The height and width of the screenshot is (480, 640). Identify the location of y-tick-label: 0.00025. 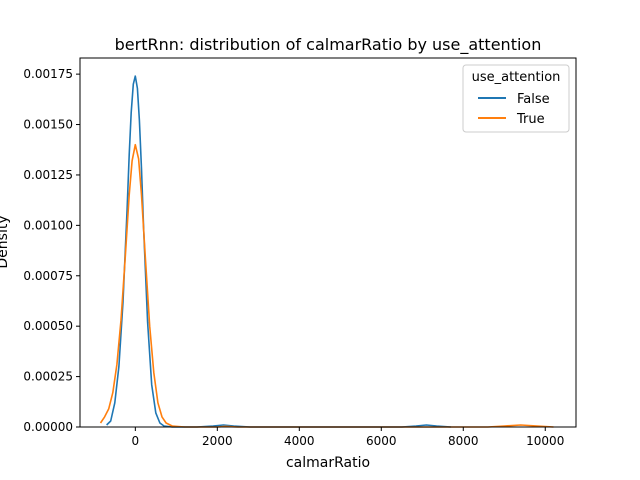
(48, 377).